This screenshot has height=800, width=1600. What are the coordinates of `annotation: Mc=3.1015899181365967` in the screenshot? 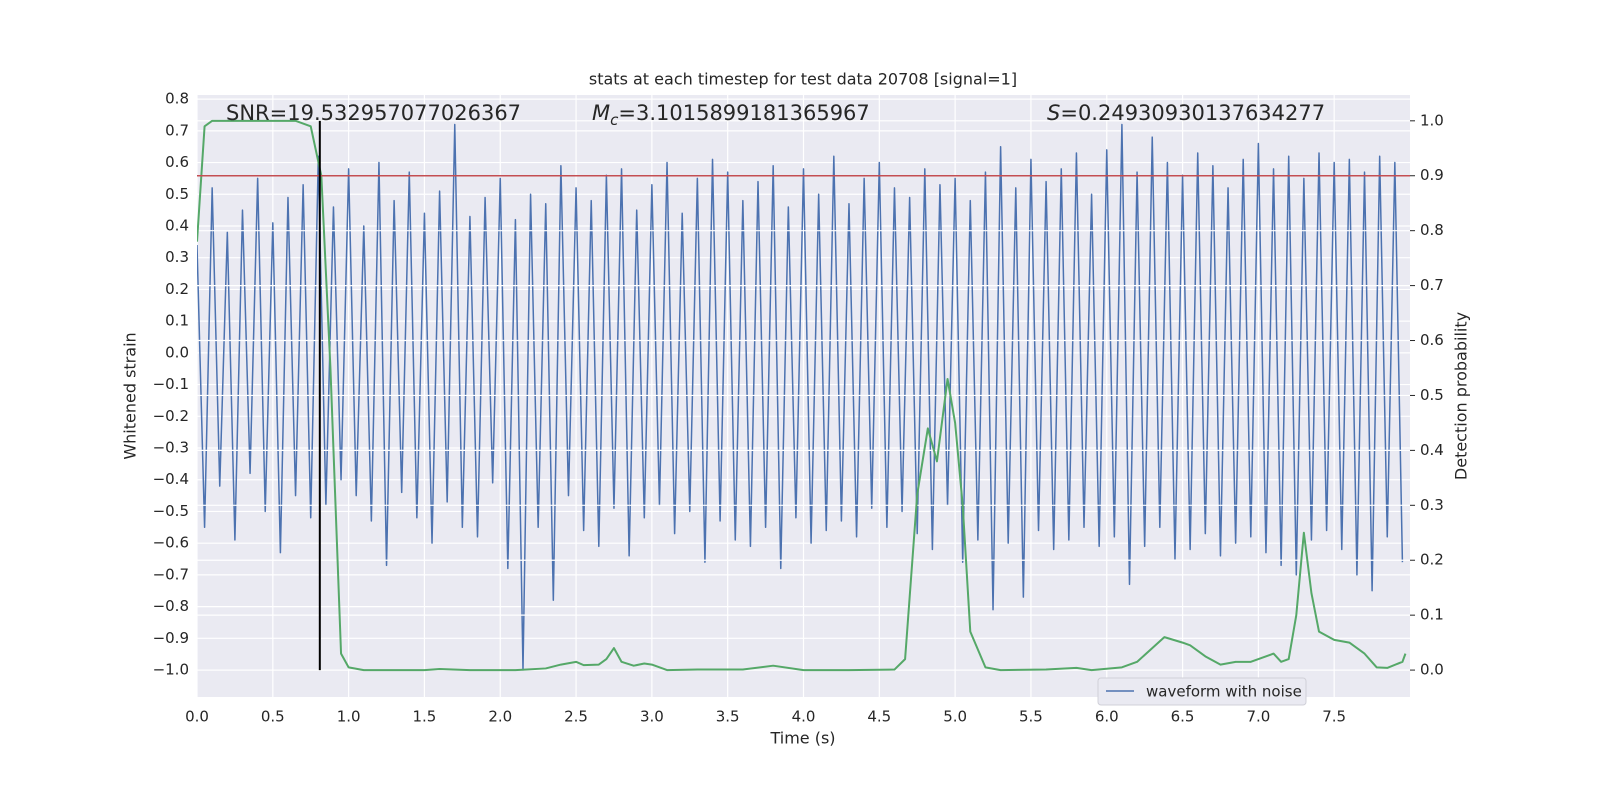 It's located at (731, 115).